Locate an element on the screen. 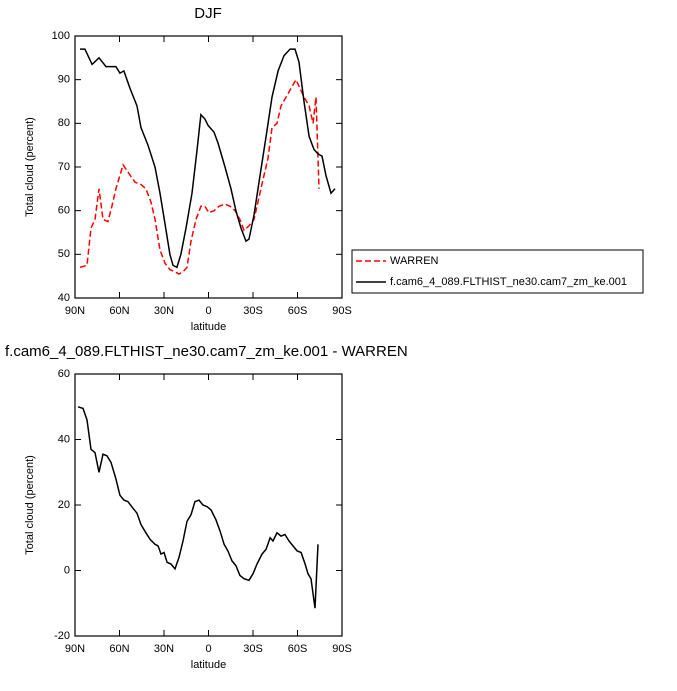 This screenshot has width=677, height=691. y-tick-label: 0 is located at coordinates (67, 570).